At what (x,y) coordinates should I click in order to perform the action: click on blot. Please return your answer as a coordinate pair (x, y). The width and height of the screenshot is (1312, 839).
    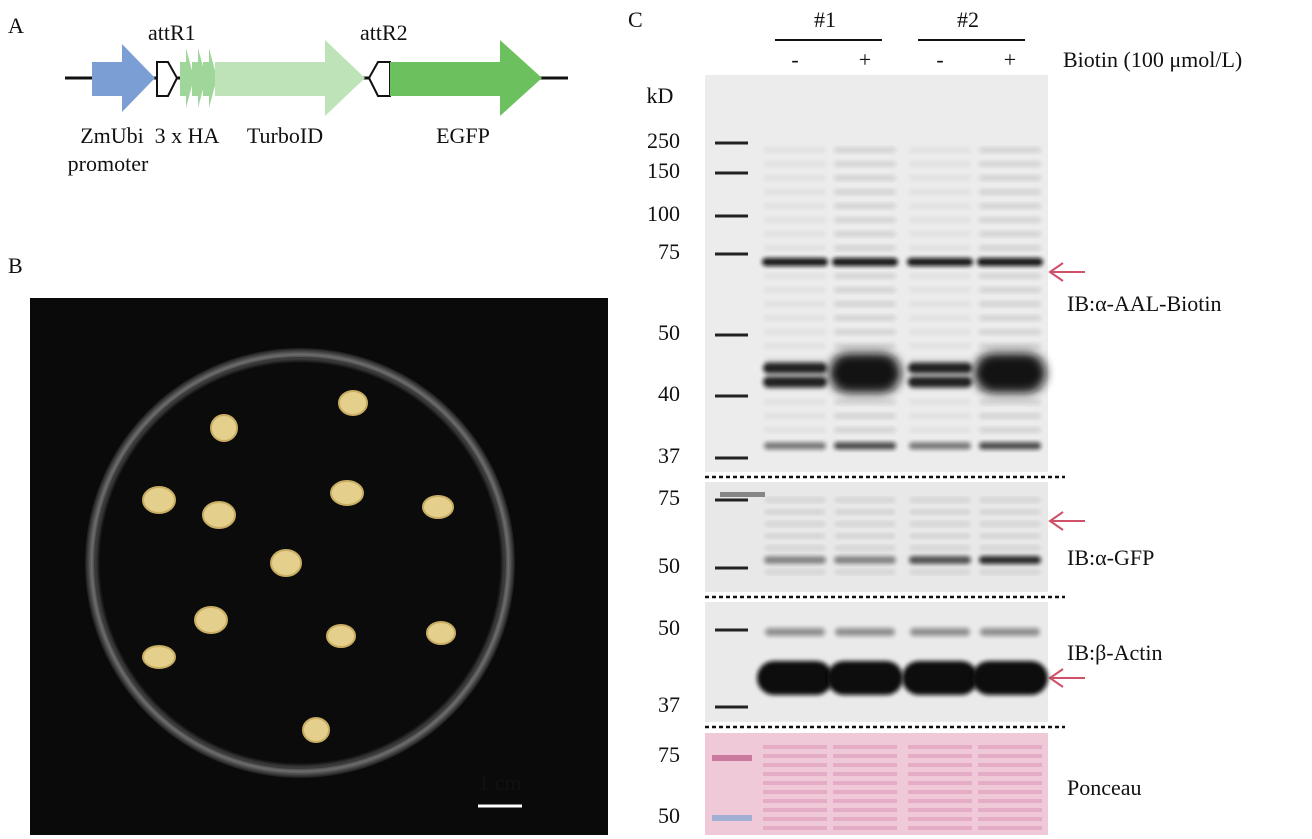
    Looking at the image, I should click on (876, 784).